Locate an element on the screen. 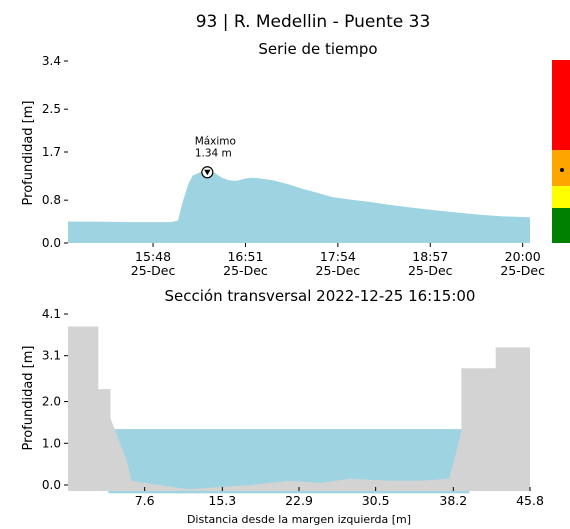 The height and width of the screenshot is (529, 570). level-orange-segment is located at coordinates (561, 168).